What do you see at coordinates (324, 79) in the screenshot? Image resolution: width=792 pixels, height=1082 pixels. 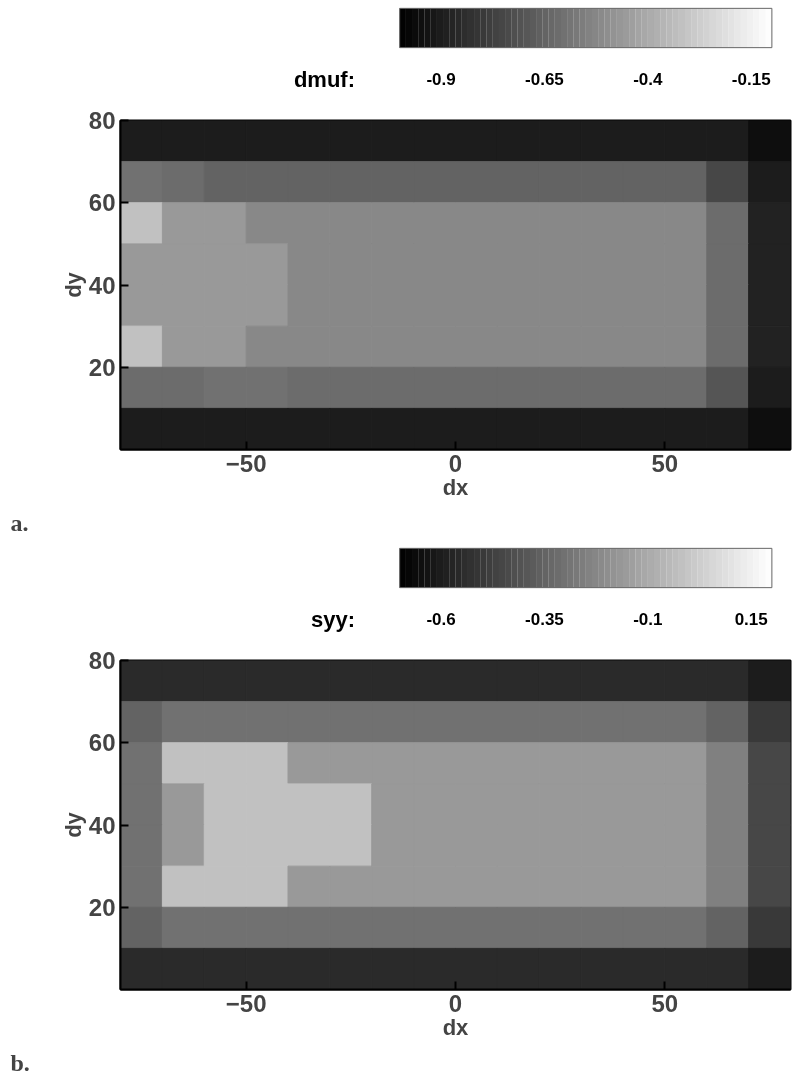 I see `color-bar-title: dmuf:` at bounding box center [324, 79].